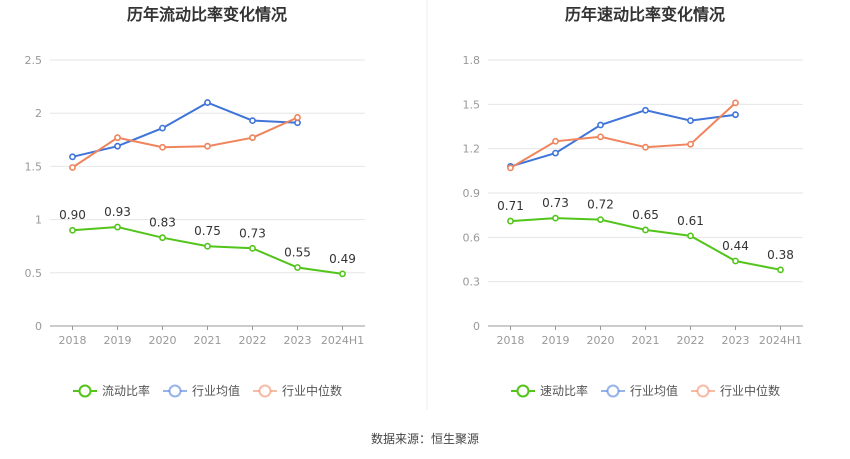 This screenshot has width=850, height=459. What do you see at coordinates (472, 237) in the screenshot?
I see `y-tick-label: 0.6` at bounding box center [472, 237].